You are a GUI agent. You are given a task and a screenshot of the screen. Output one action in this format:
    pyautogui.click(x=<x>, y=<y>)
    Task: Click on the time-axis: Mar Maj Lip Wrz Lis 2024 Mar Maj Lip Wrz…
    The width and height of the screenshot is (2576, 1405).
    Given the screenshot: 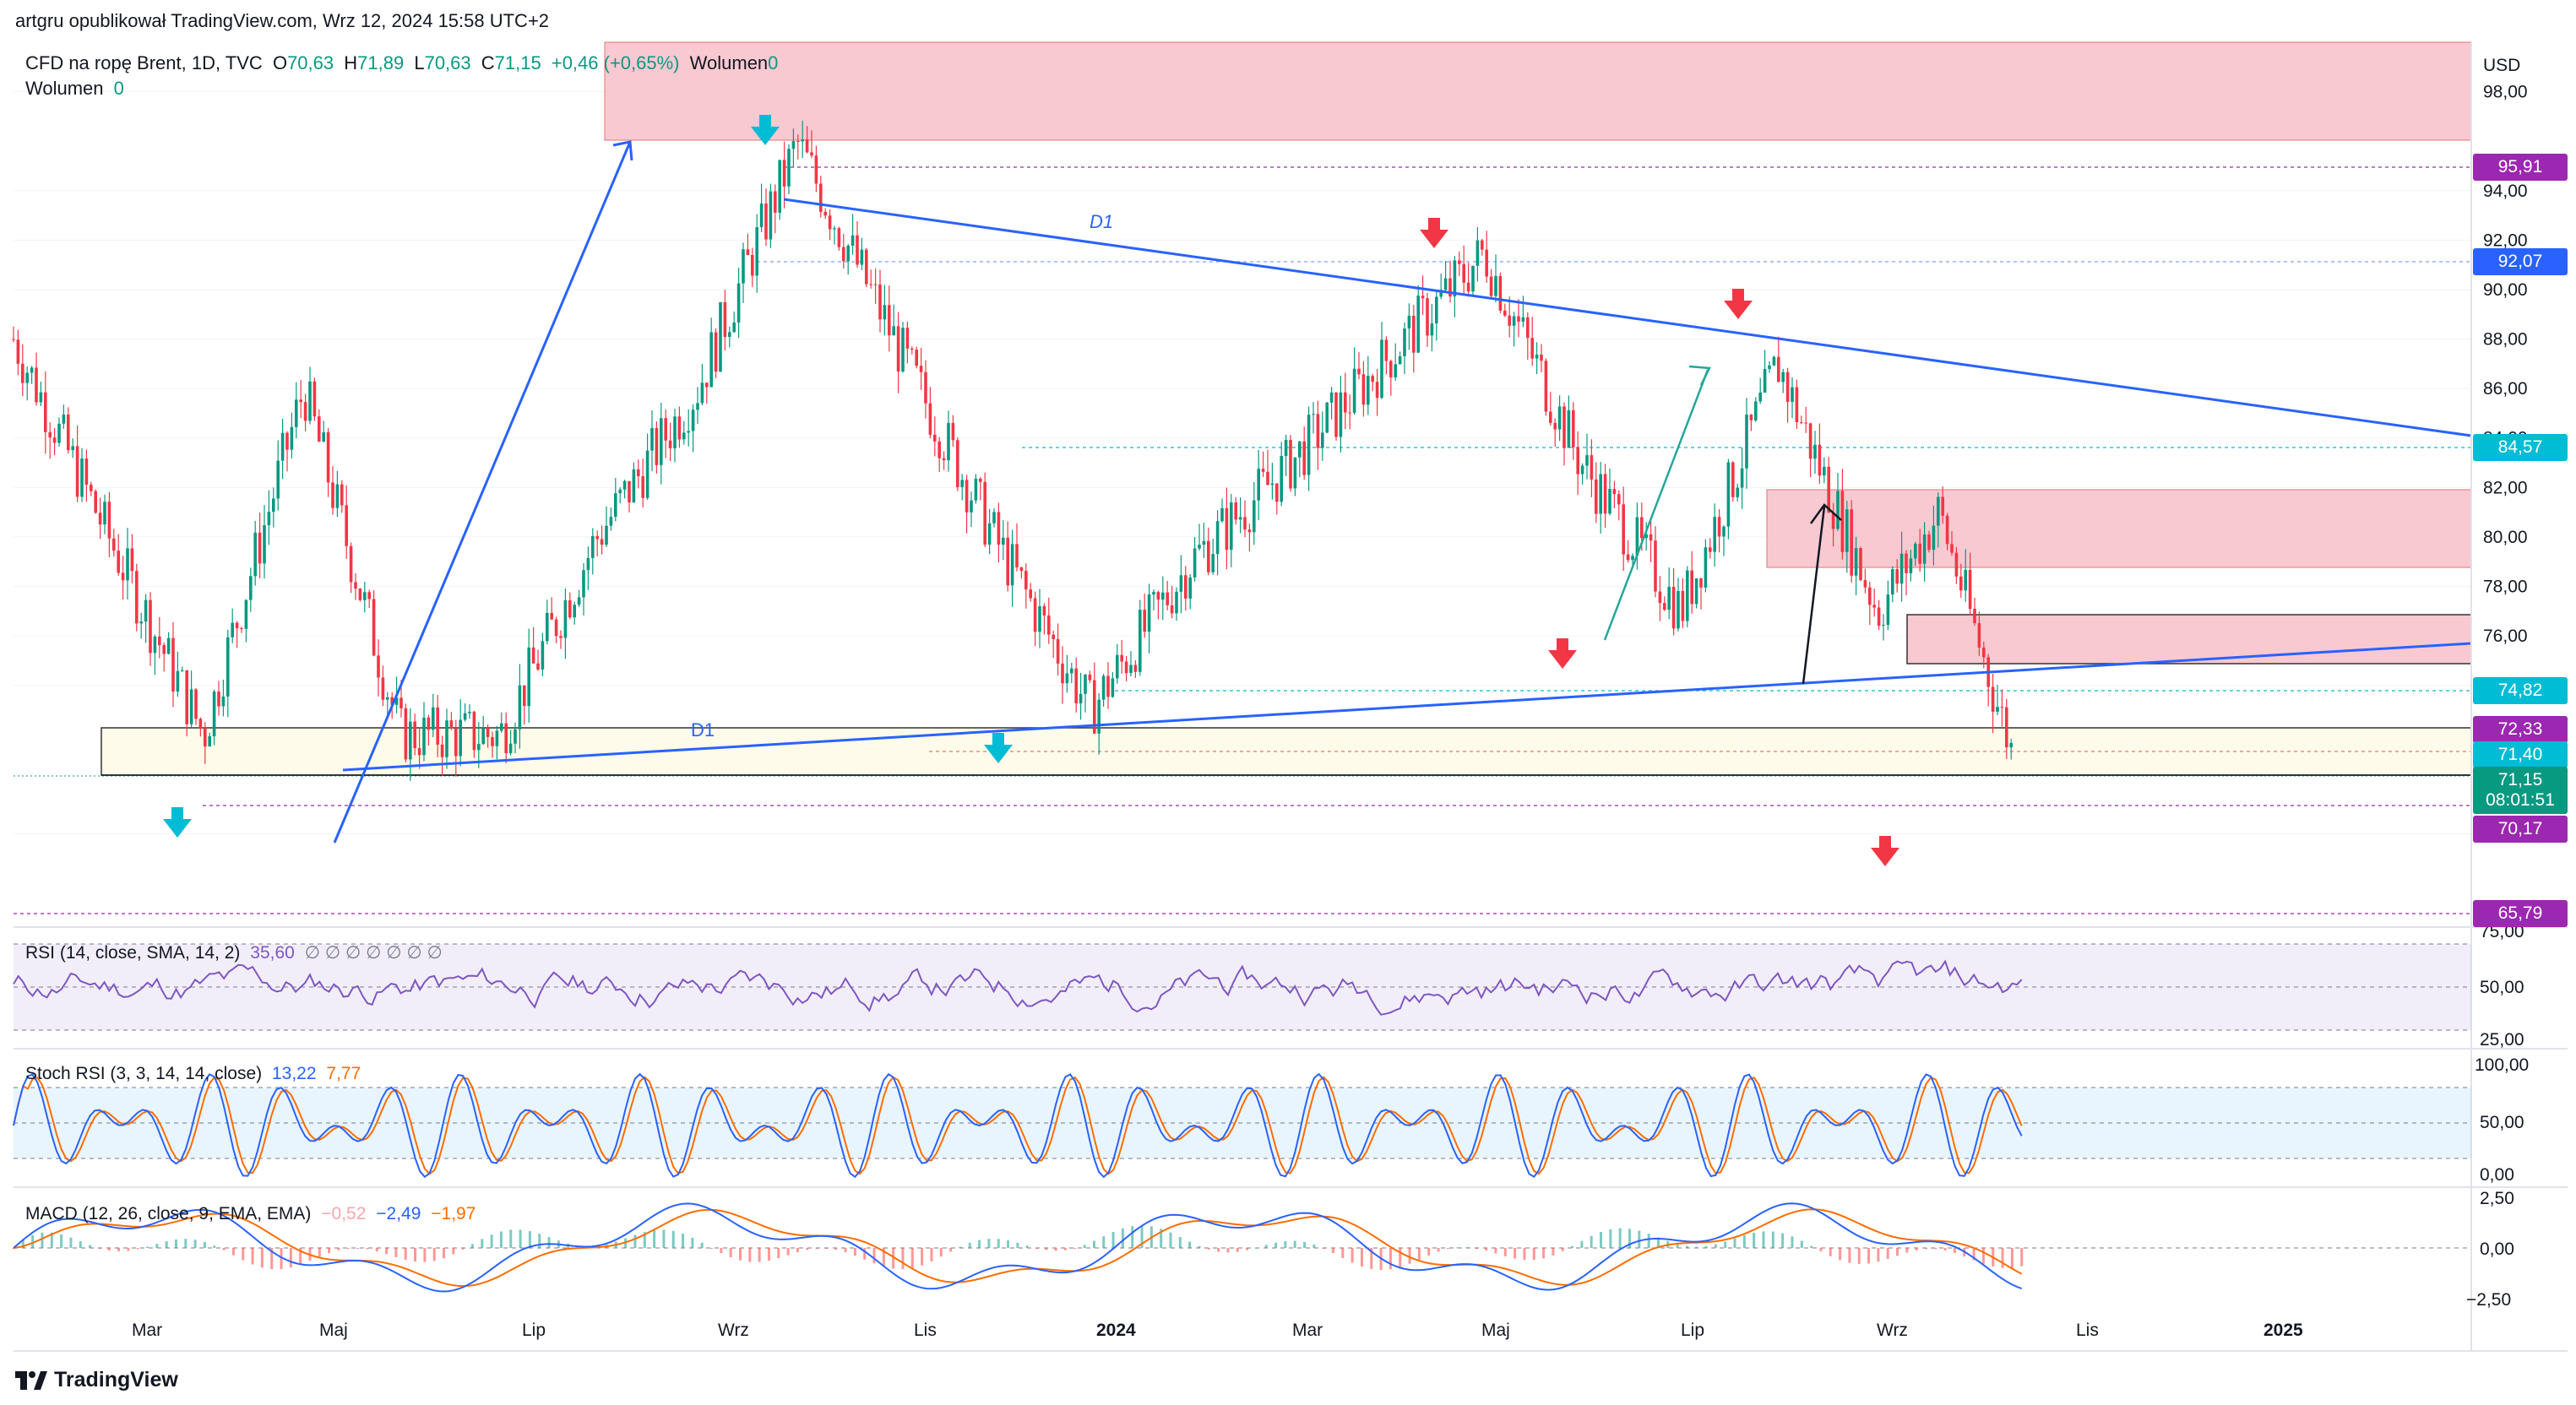 What is the action you would take?
    pyautogui.click(x=1217, y=1330)
    